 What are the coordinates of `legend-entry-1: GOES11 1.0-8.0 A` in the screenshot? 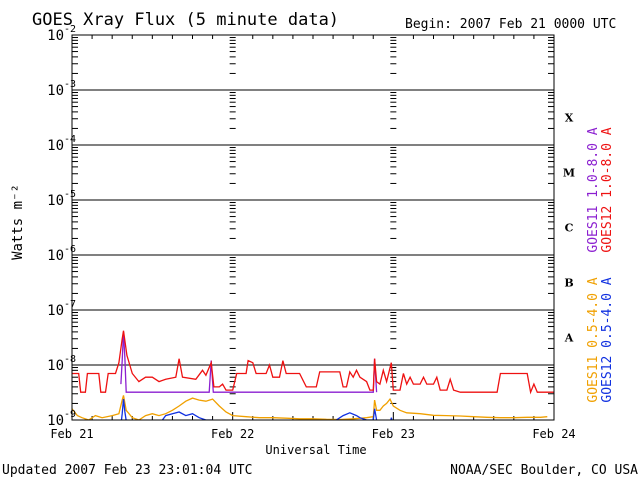 It's located at (593, 189).